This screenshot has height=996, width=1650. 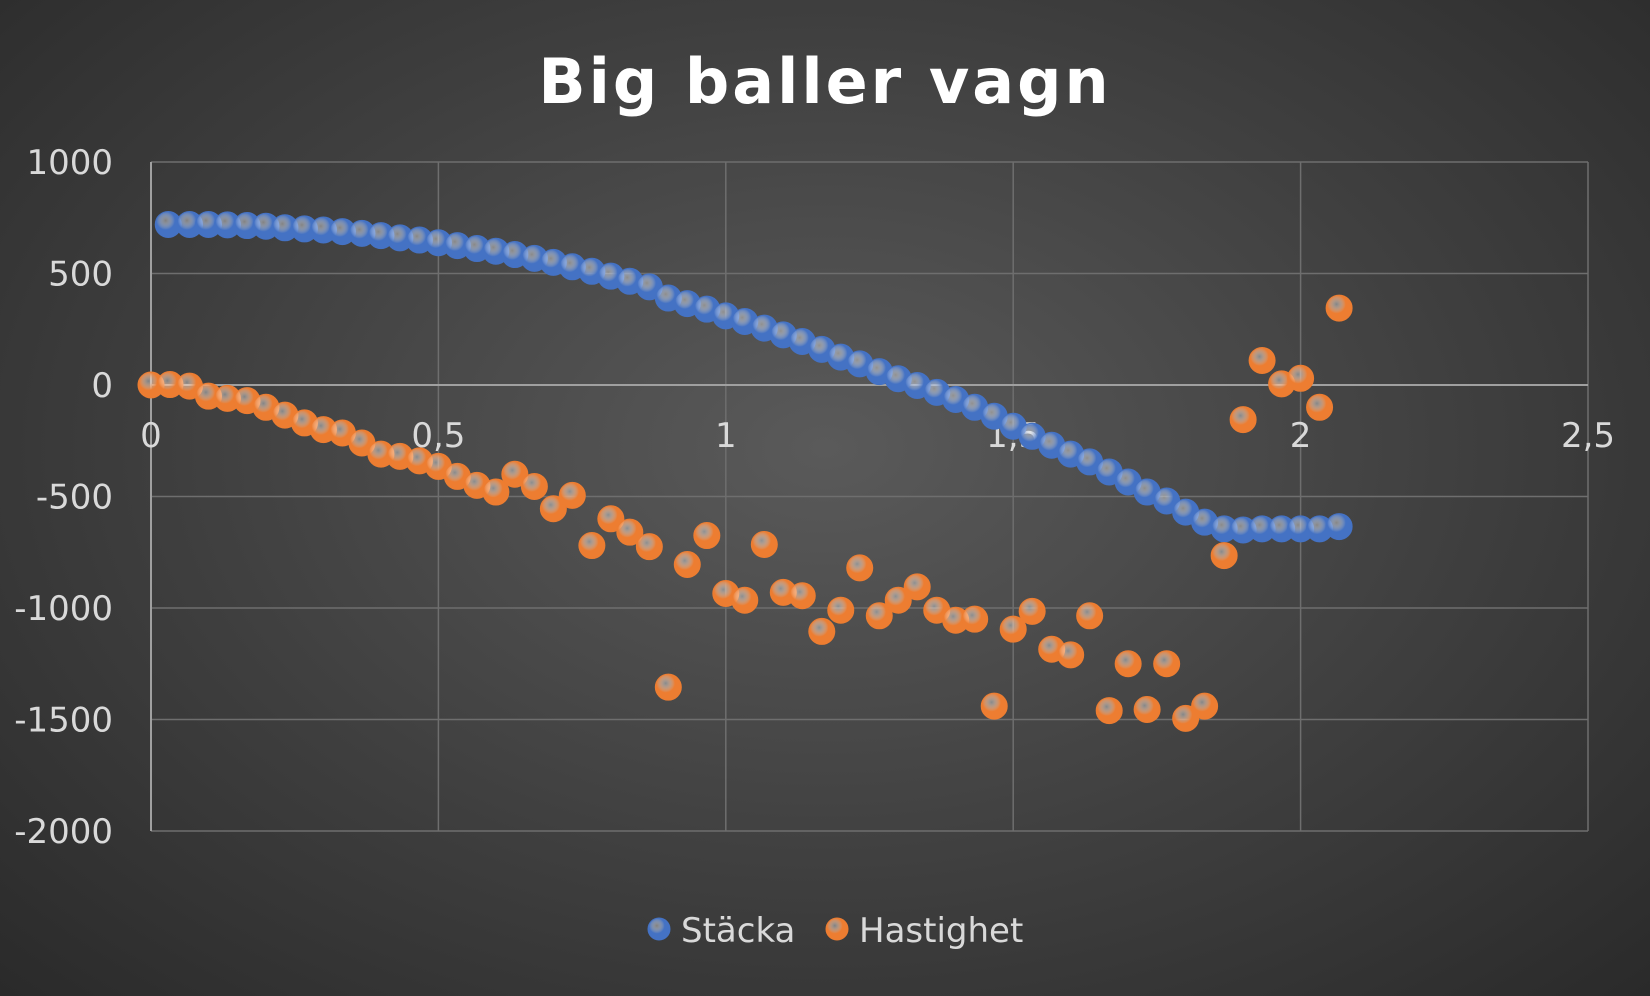 I want to click on legend-label: Hastighet, so click(x=941, y=931).